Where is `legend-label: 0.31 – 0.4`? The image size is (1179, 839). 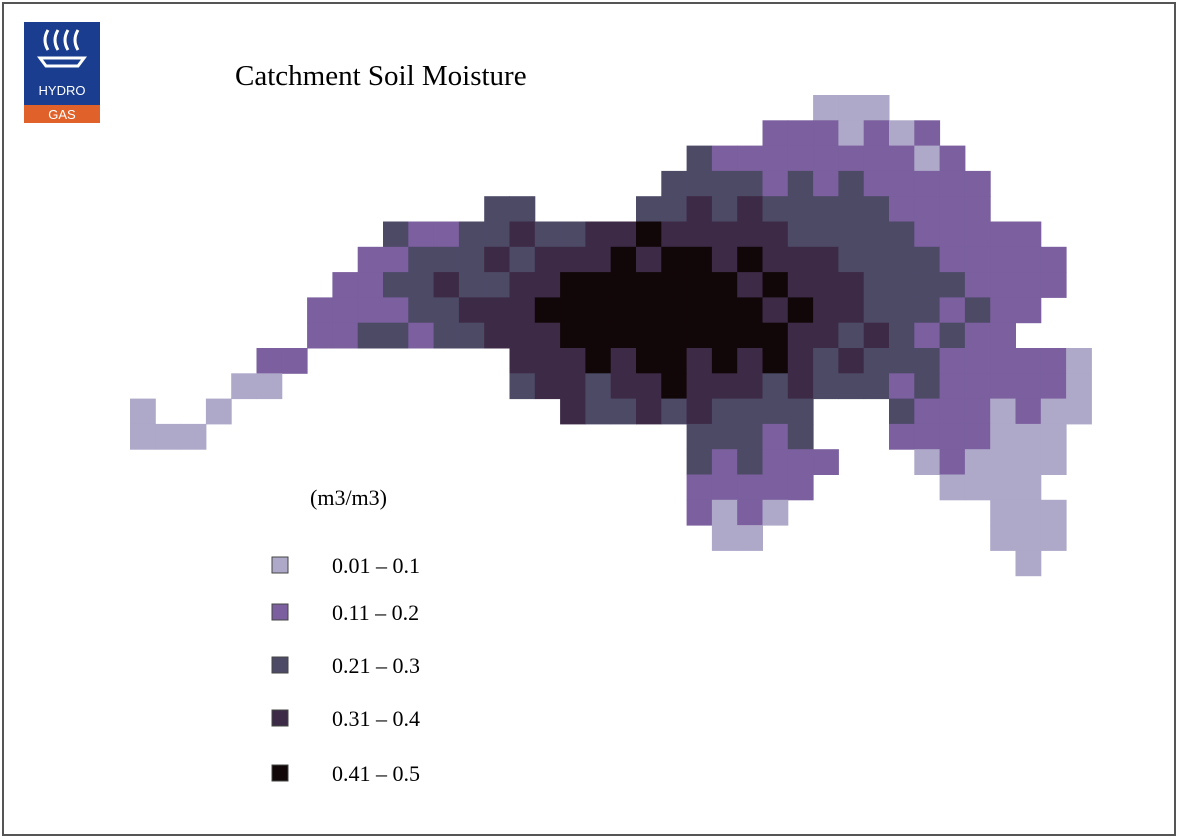 legend-label: 0.31 – 0.4 is located at coordinates (376, 718).